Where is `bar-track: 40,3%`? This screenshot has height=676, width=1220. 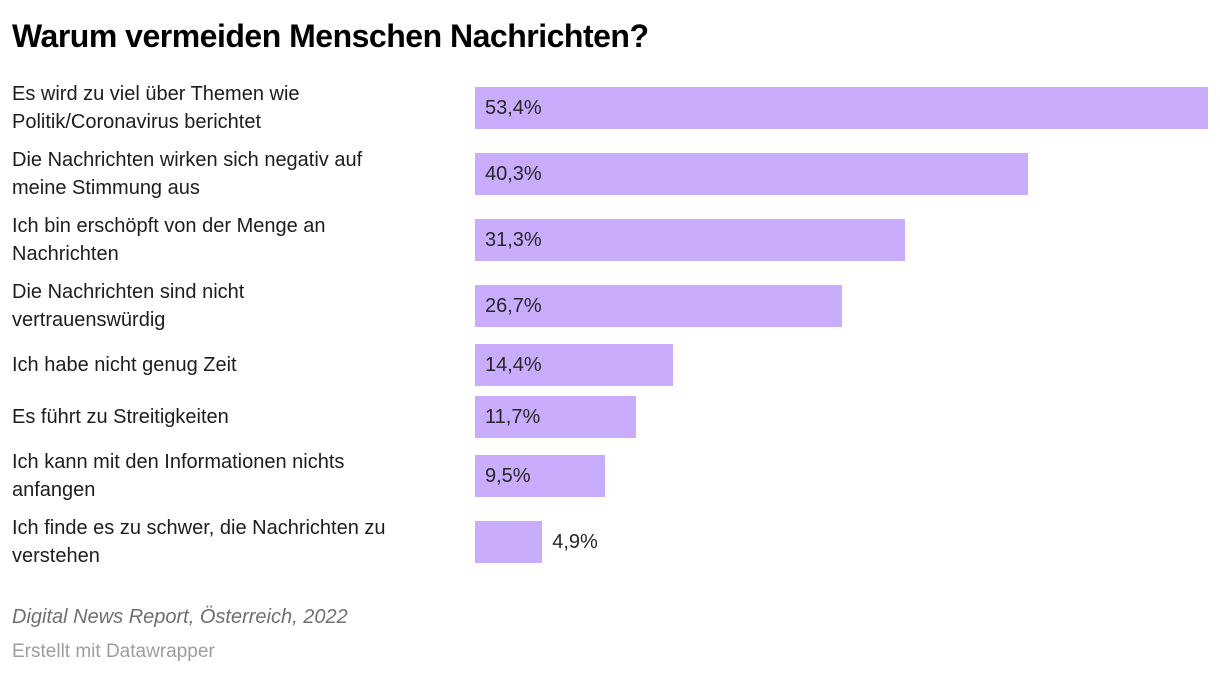 bar-track: 40,3% is located at coordinates (841, 174).